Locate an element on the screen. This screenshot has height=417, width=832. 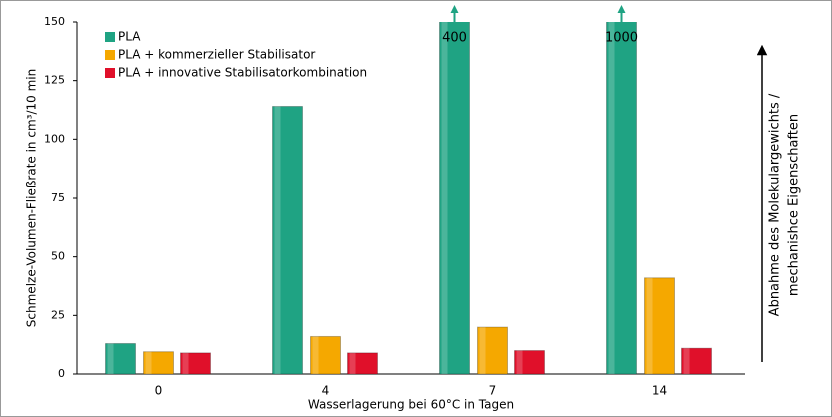
legend-label: PLA + innovative Stabilisatorkombination is located at coordinates (242, 73).